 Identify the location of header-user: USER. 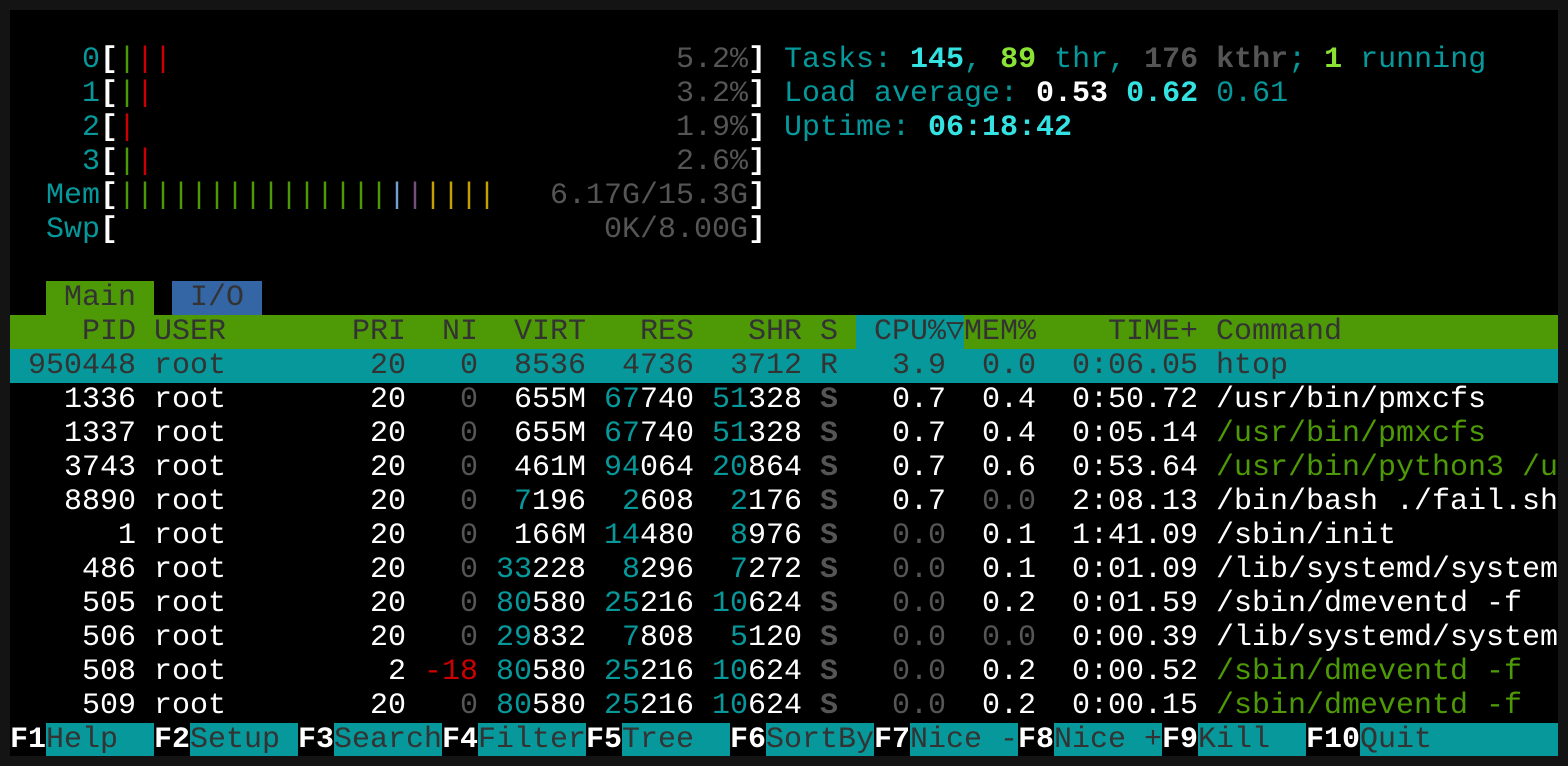
(190, 332).